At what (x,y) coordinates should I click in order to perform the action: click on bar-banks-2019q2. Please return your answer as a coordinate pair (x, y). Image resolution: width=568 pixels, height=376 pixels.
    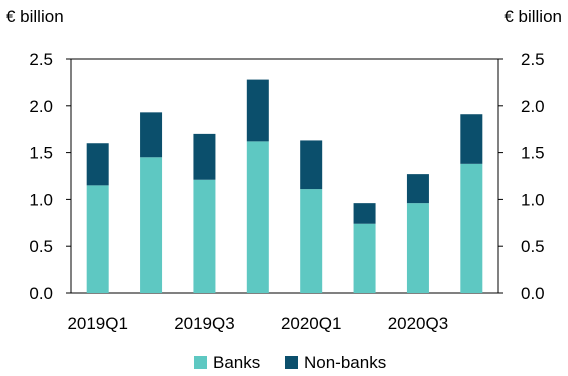
    Looking at the image, I should click on (151, 225).